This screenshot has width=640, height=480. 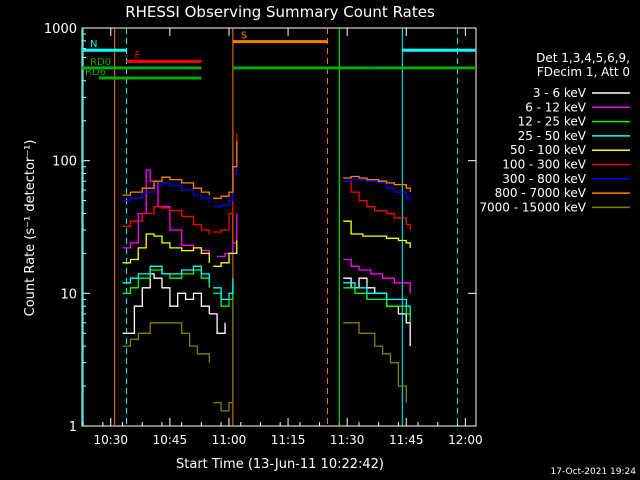 What do you see at coordinates (560, 93) in the screenshot?
I see `legend-entry-label: 3 - 6 keV` at bounding box center [560, 93].